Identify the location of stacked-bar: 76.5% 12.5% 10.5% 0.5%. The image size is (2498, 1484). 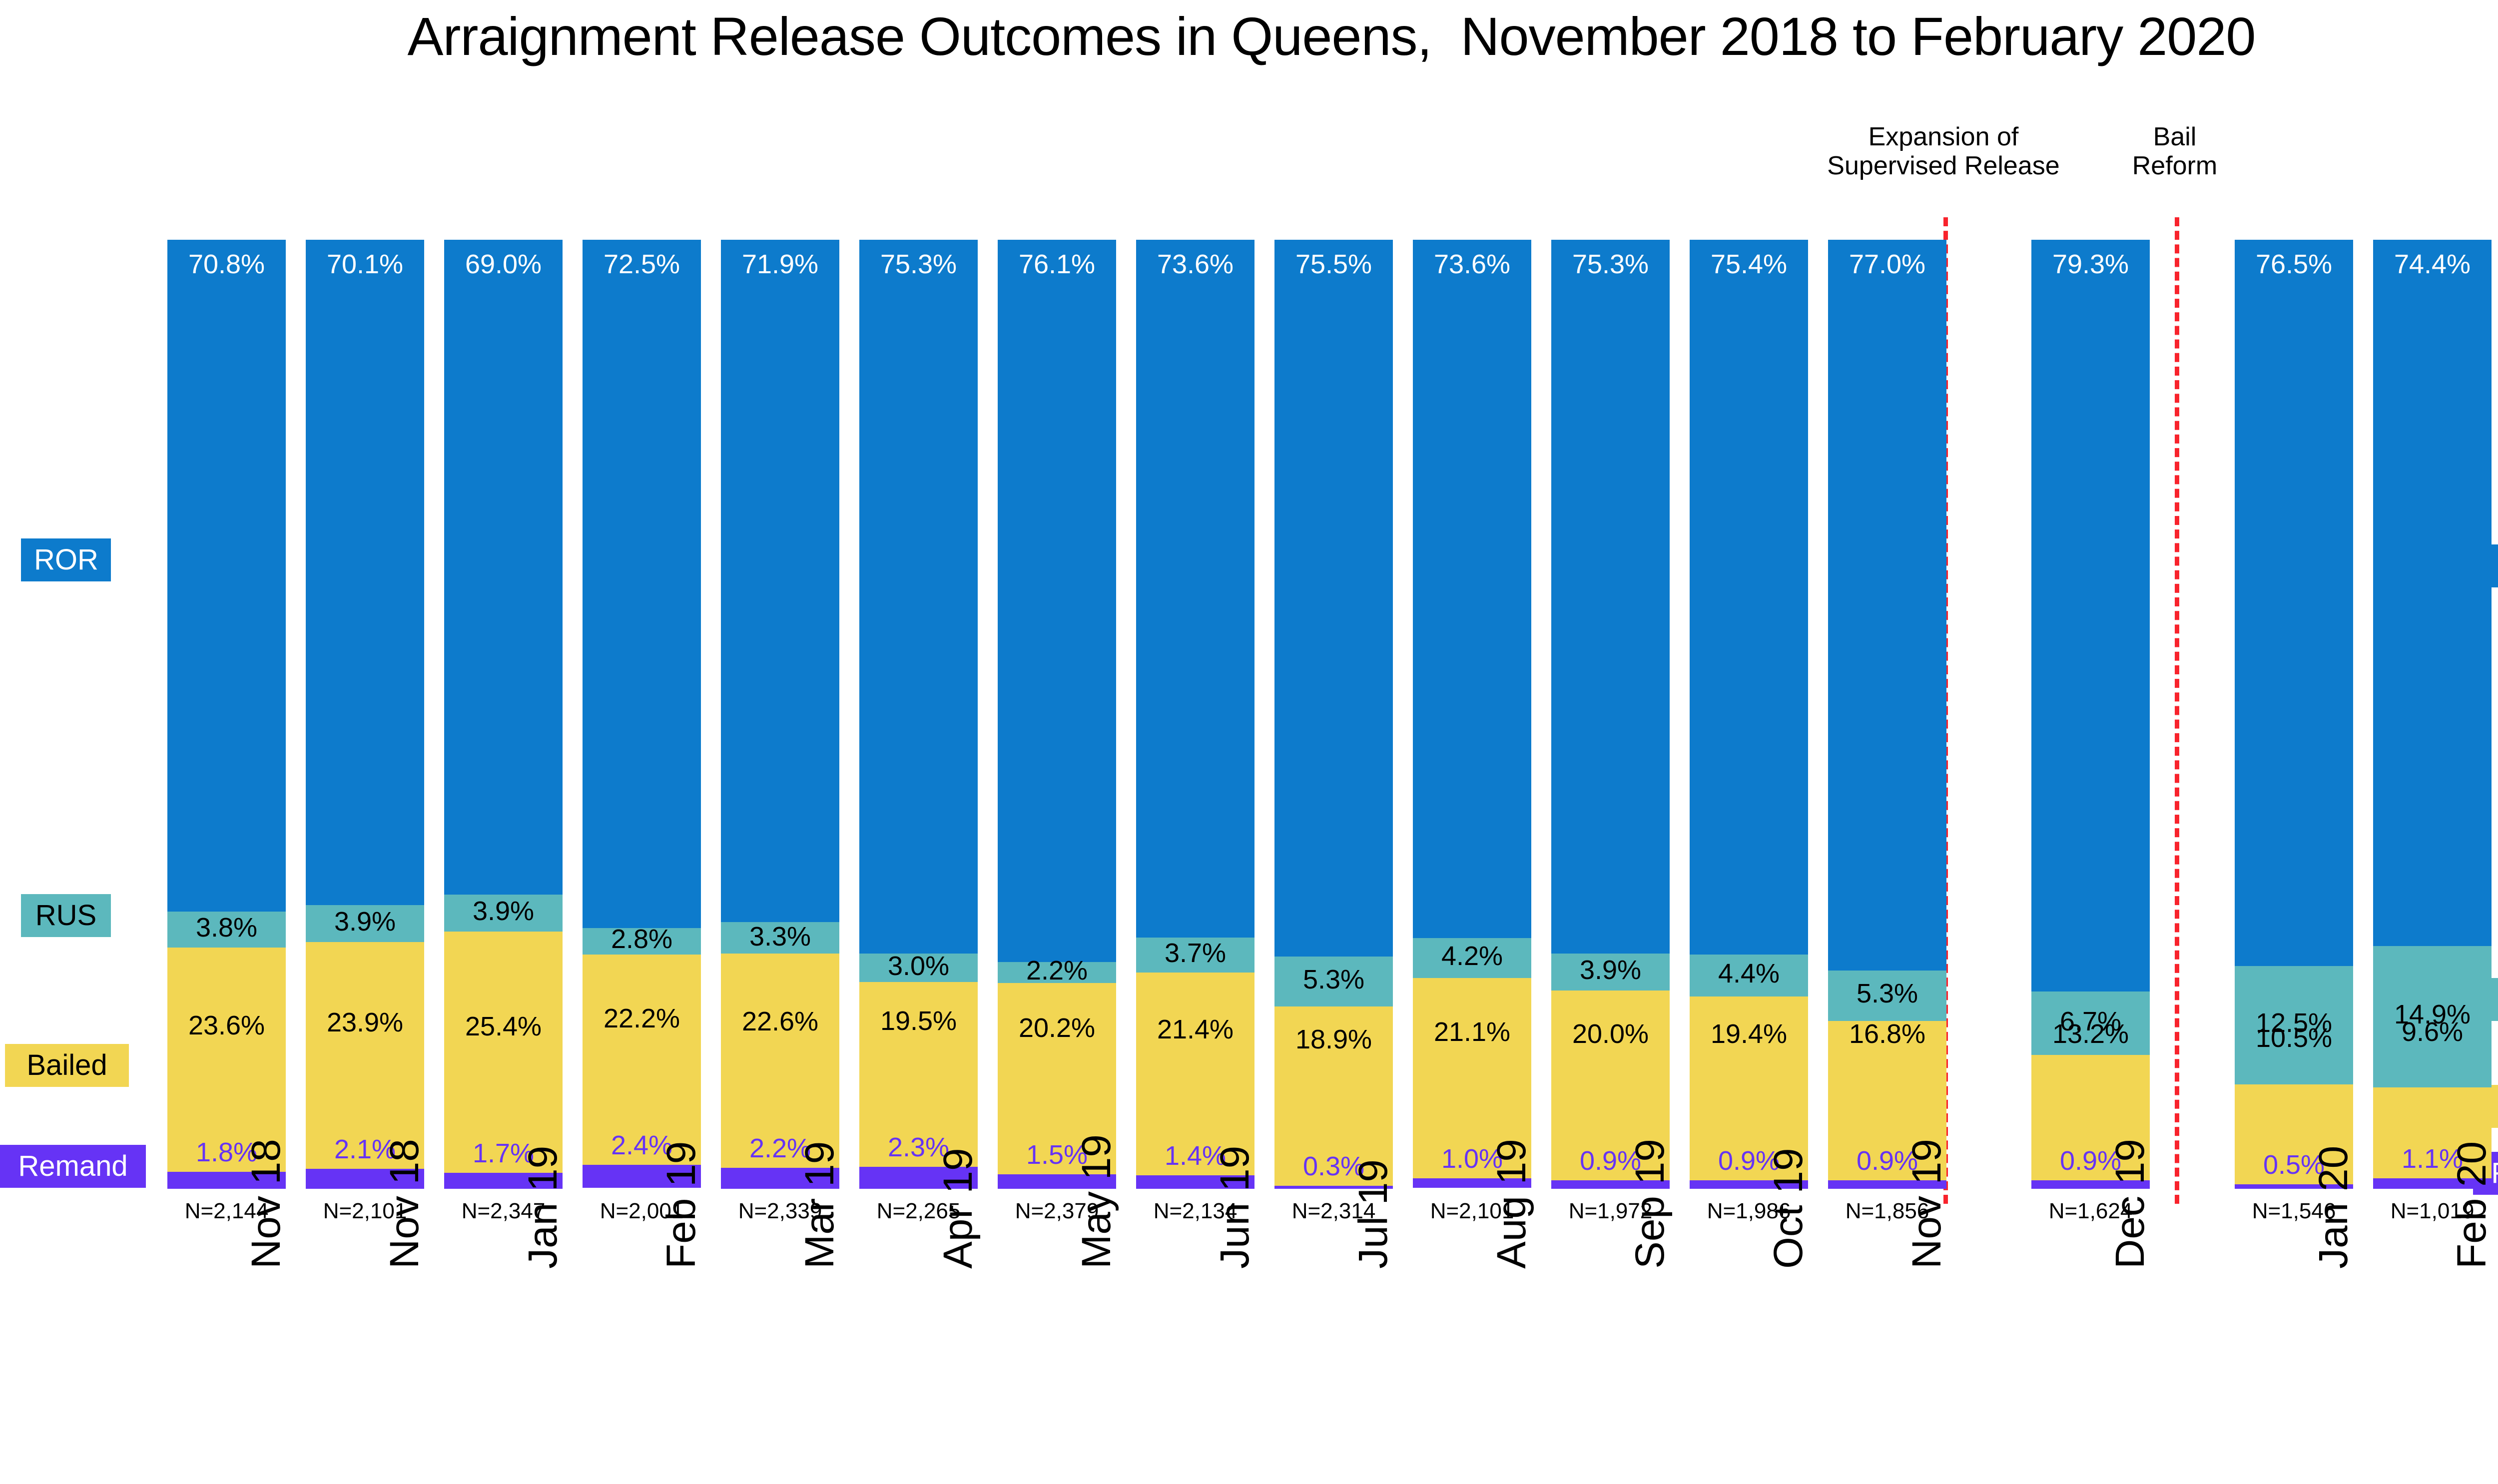
(2294, 714).